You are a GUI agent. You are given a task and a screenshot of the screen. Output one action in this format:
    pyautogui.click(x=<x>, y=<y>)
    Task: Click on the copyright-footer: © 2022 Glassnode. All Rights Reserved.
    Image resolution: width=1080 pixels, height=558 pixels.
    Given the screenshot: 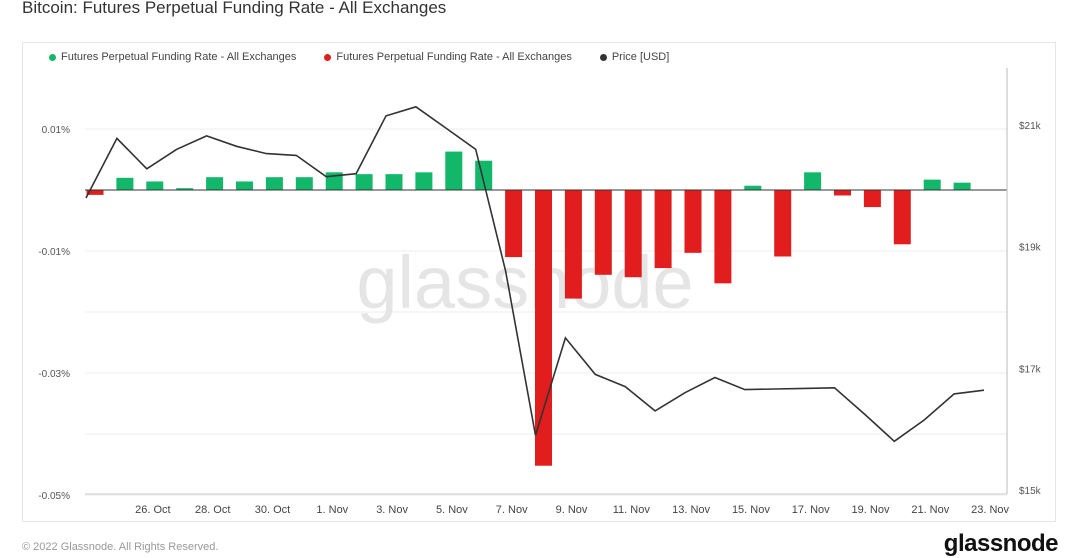 What is the action you would take?
    pyautogui.click(x=120, y=547)
    